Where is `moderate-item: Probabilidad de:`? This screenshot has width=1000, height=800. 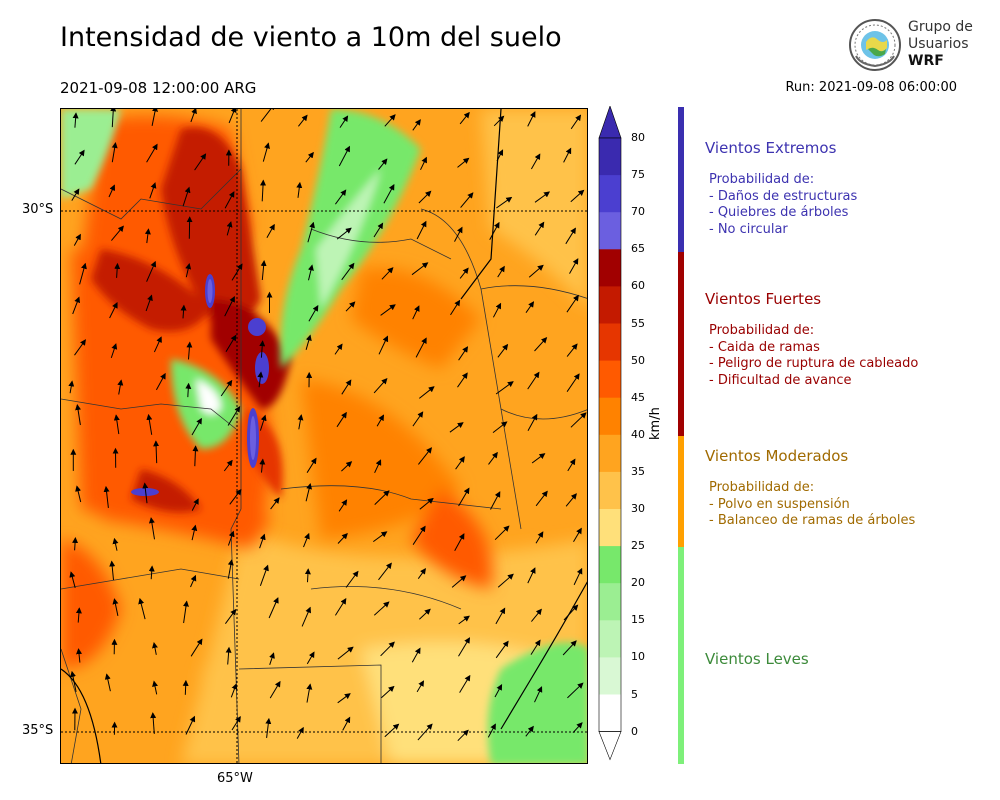 moderate-item: Probabilidad de: is located at coordinates (762, 487).